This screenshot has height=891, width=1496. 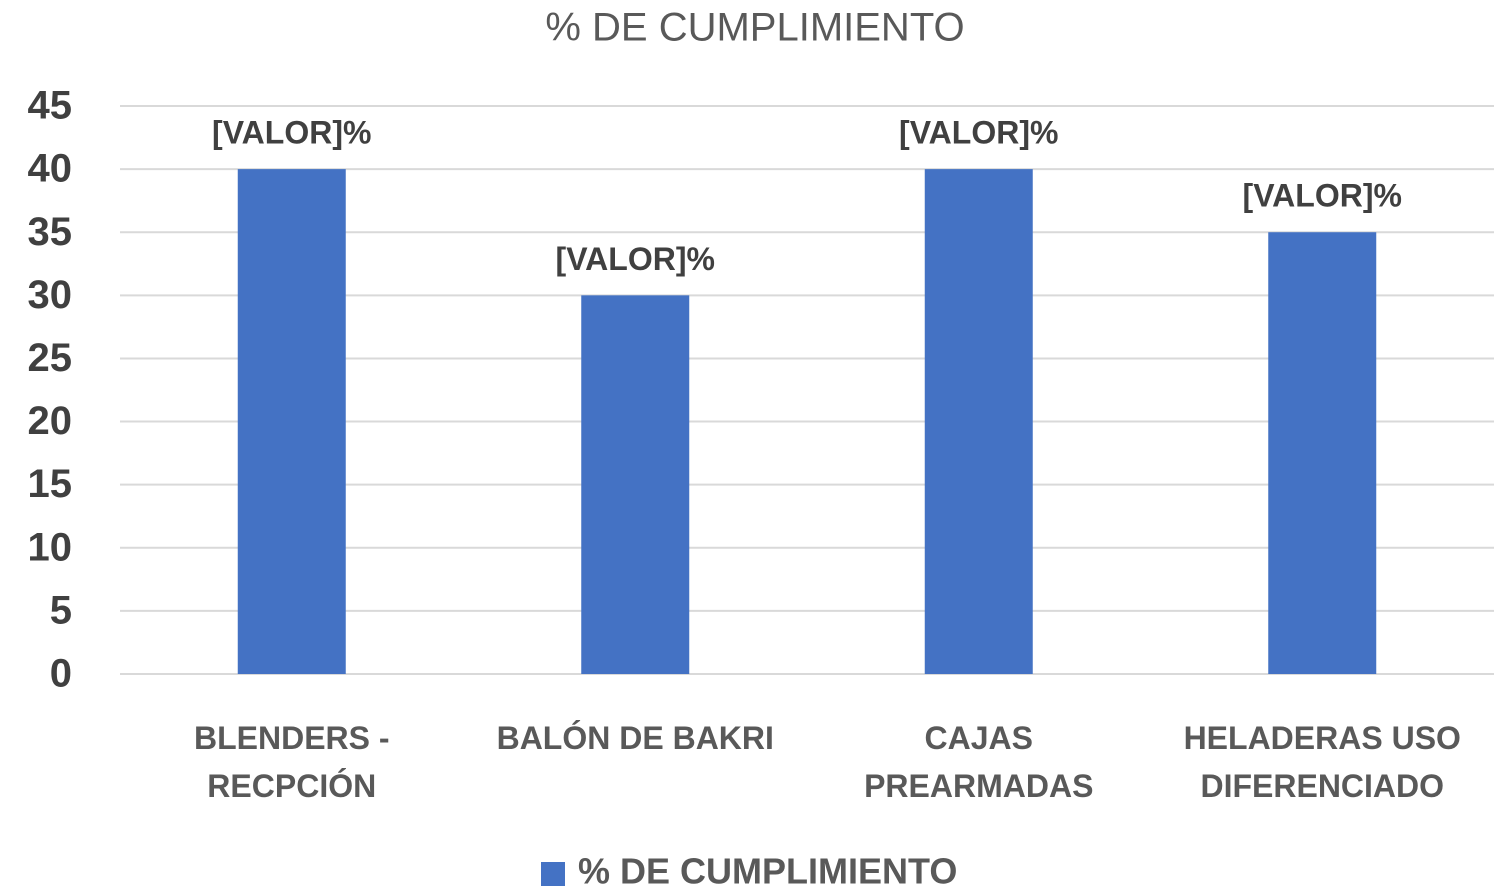 What do you see at coordinates (50, 358) in the screenshot?
I see `y-tick-label: 25` at bounding box center [50, 358].